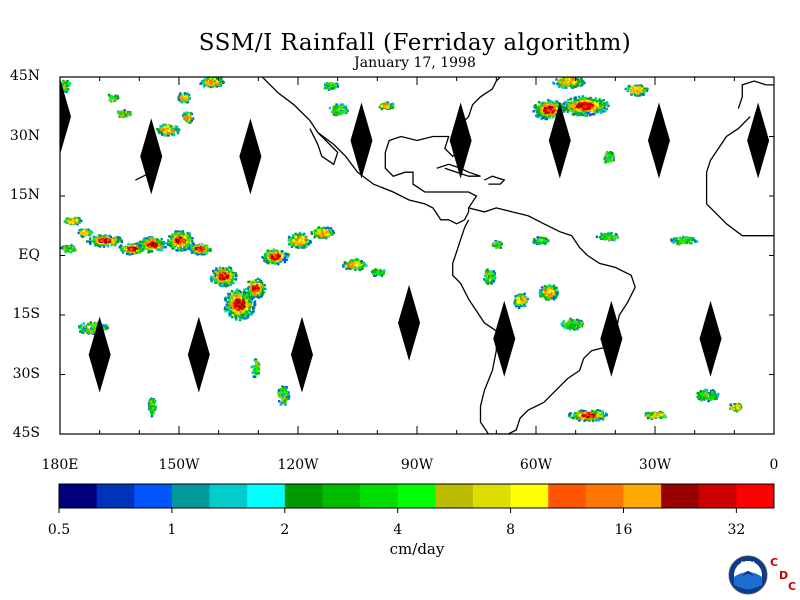 Image resolution: width=800 pixels, height=600 pixels. What do you see at coordinates (544, 320) in the screenshot?
I see `coastline-south-america` at bounding box center [544, 320].